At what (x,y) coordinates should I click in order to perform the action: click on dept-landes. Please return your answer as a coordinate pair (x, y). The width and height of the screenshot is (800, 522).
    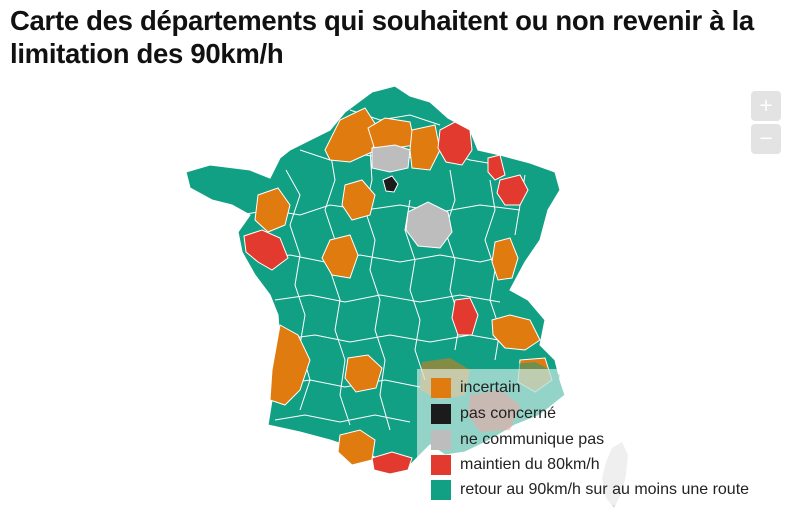
    Looking at the image, I should click on (290, 365).